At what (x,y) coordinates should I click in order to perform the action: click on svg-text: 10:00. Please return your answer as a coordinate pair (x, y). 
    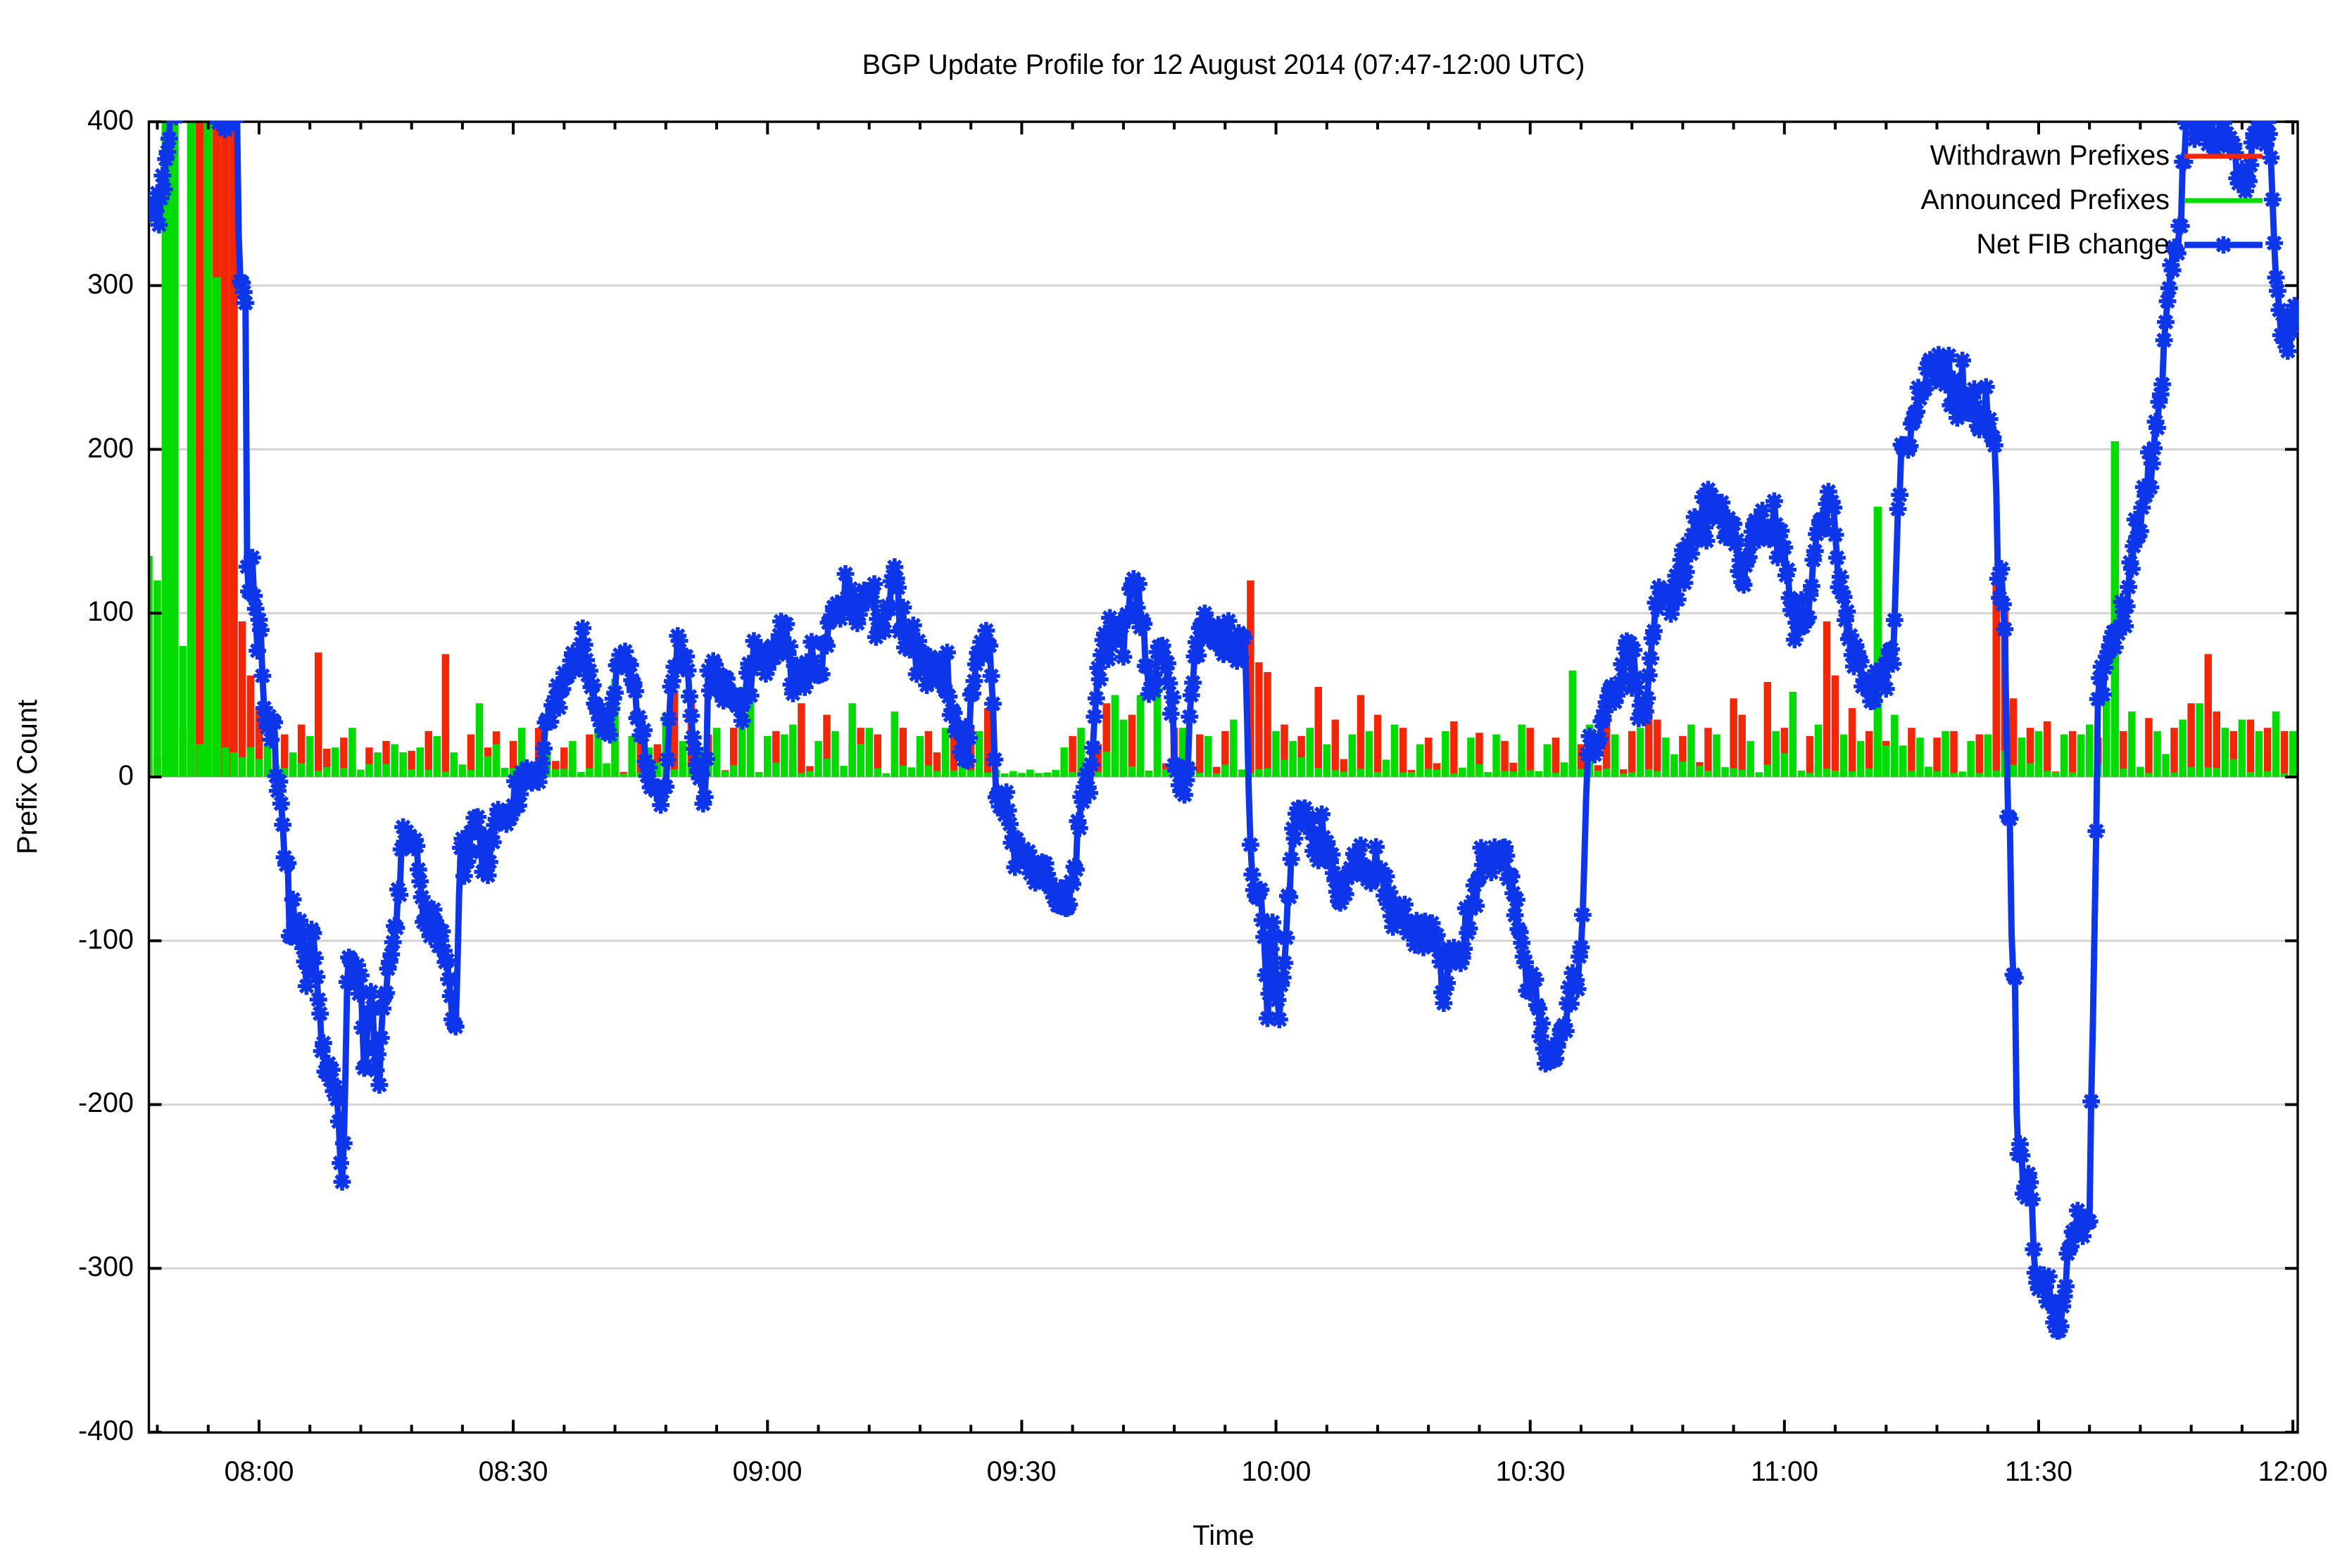
    Looking at the image, I should click on (1276, 1471).